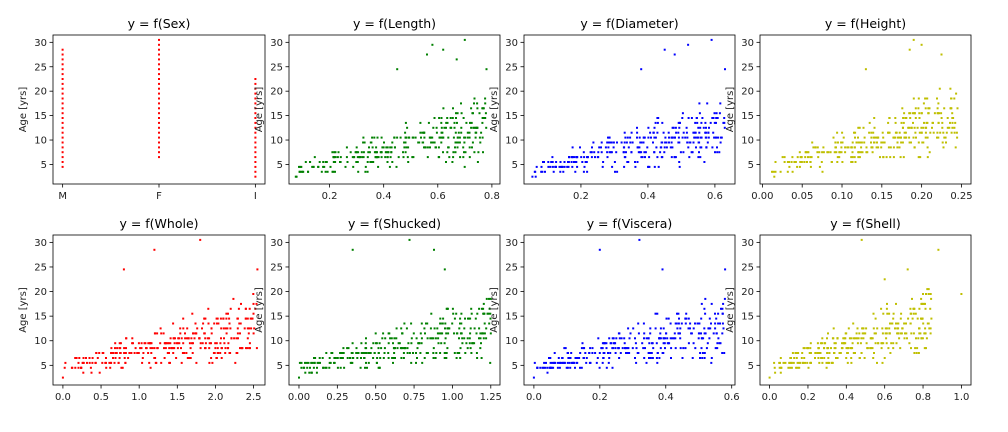 The height and width of the screenshot is (432, 1008). Describe the element at coordinates (40, 317) in the screenshot. I see `y-tick-label: 15` at that location.